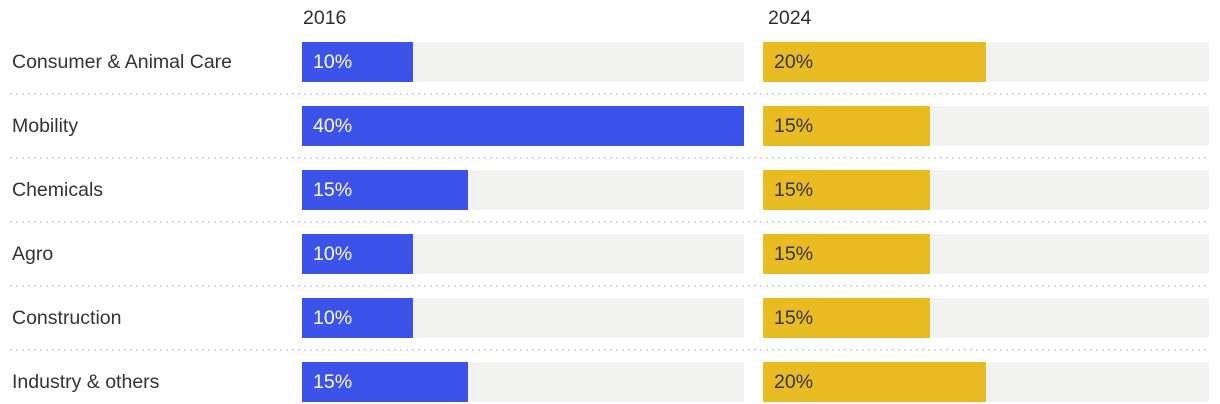  I want to click on table-row: Consumer & Animal Care 10% 20%, so click(610, 62).